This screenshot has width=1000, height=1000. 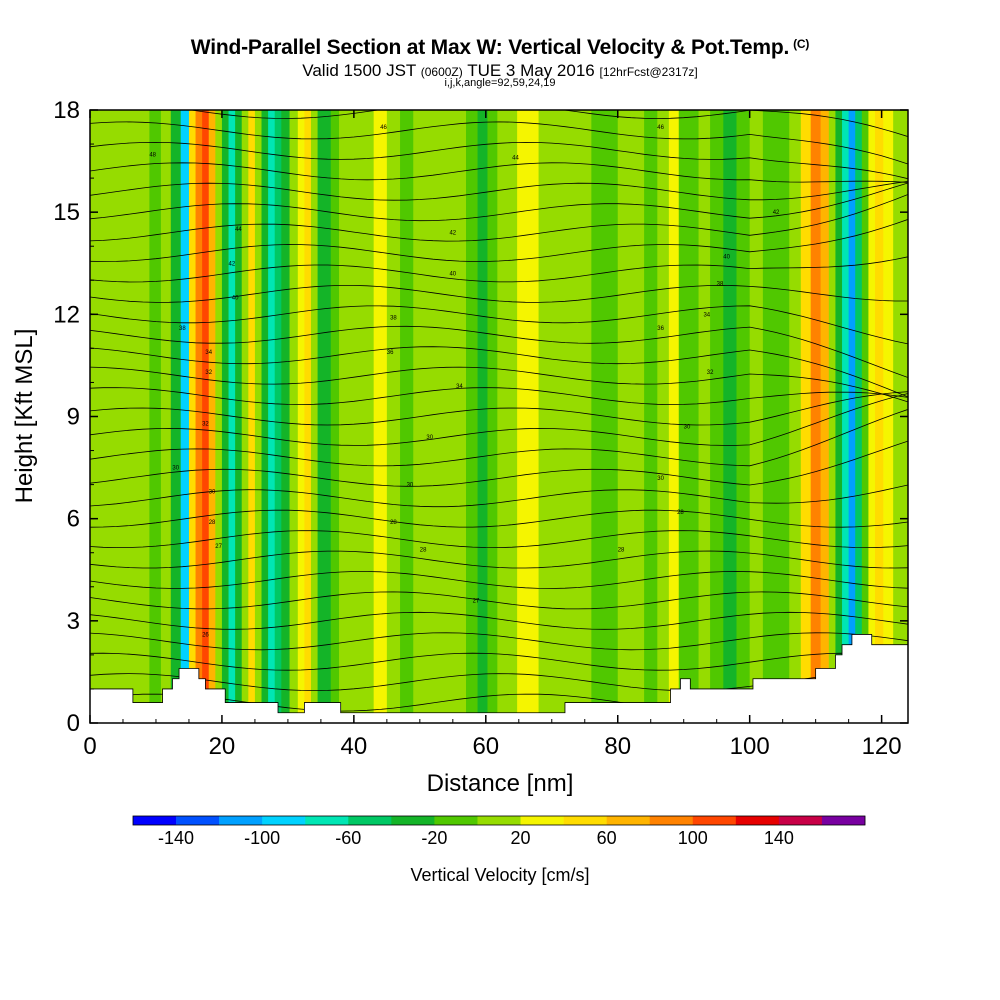 I want to click on copyright-mark: (C), so click(x=801, y=44).